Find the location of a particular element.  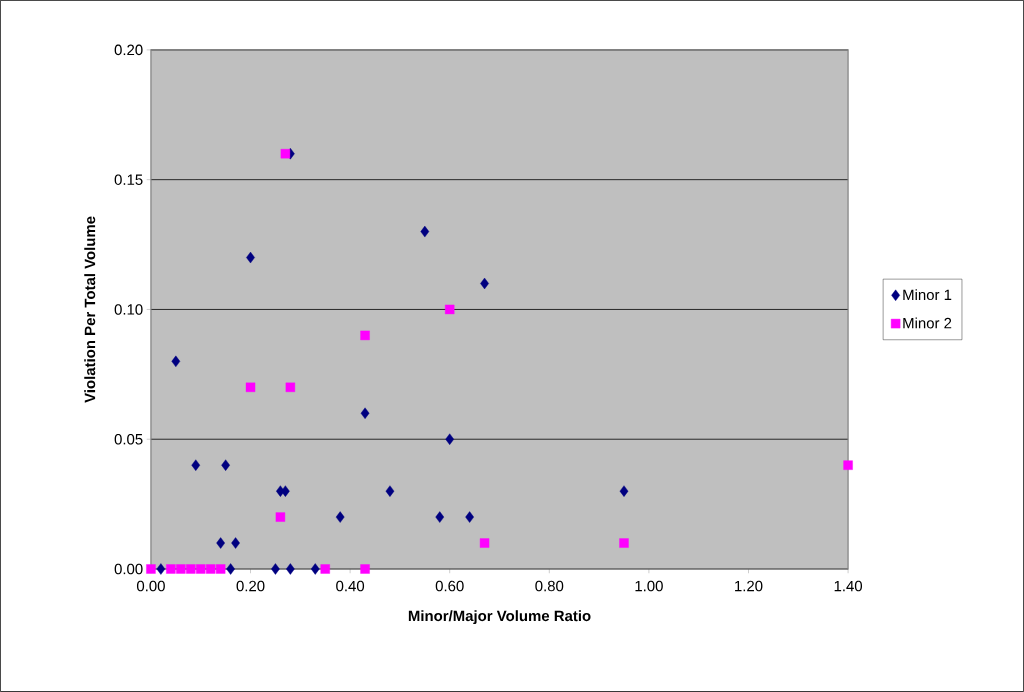

x-tick-label: 1.00 is located at coordinates (649, 586).